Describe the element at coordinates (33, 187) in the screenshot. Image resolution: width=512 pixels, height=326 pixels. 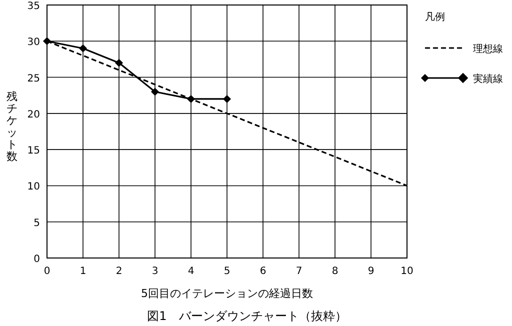
I see `y-tick-label: 10` at that location.